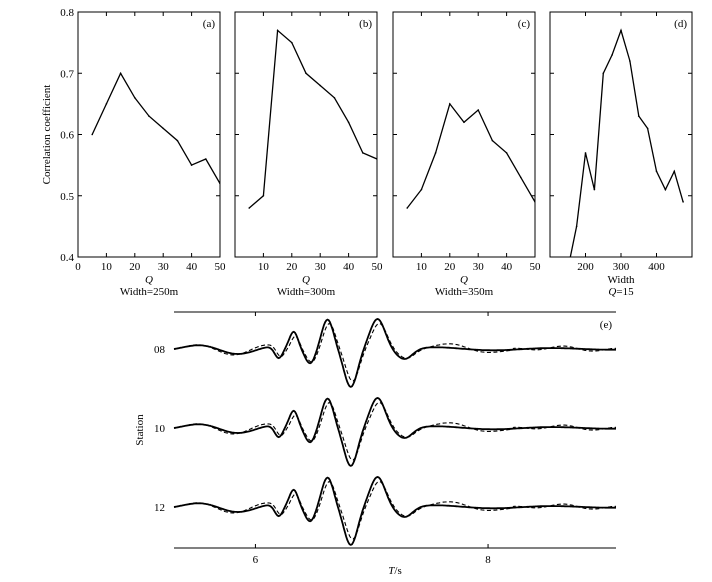  I want to click on series-line-d, so click(626, 142).